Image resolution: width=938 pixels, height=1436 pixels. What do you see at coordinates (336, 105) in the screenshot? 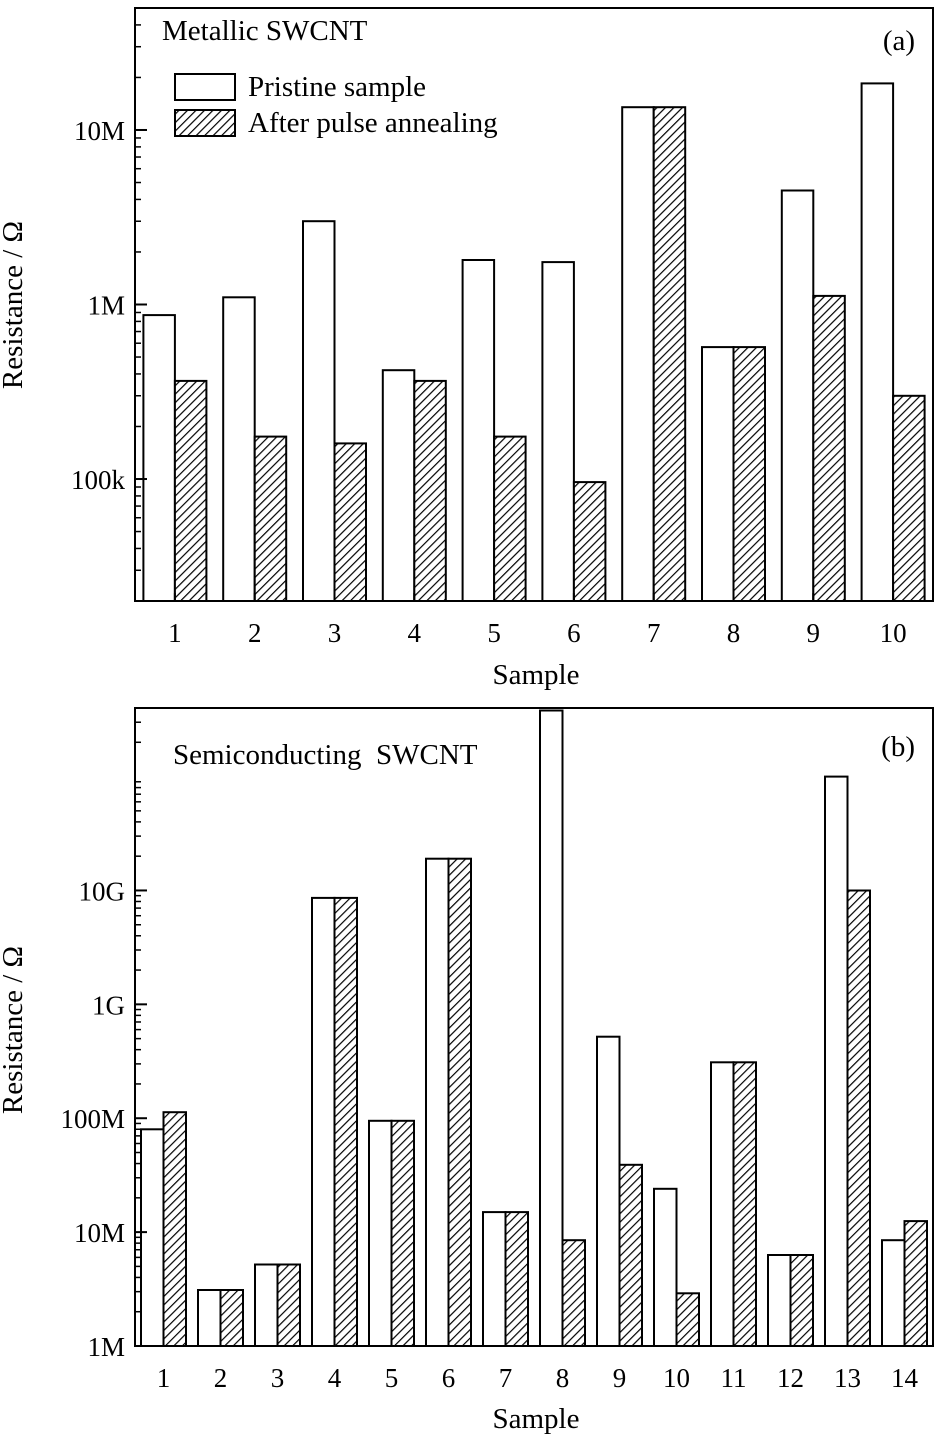
I see `legend: Pristine sample After pulse annealing` at bounding box center [336, 105].